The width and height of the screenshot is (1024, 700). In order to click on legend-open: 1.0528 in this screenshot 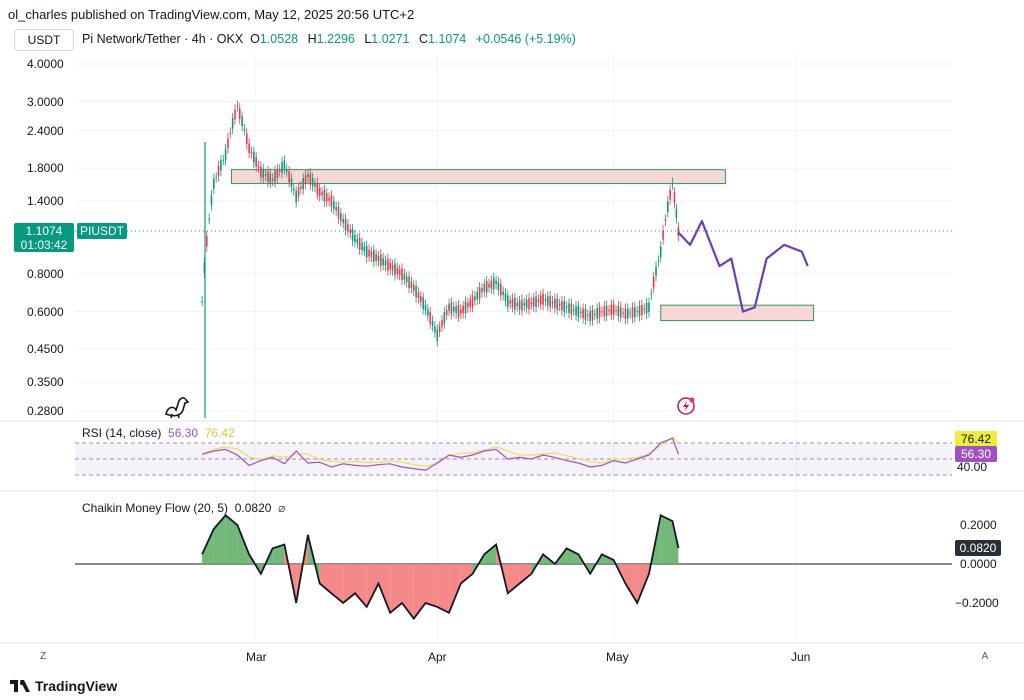, I will do `click(279, 39)`.